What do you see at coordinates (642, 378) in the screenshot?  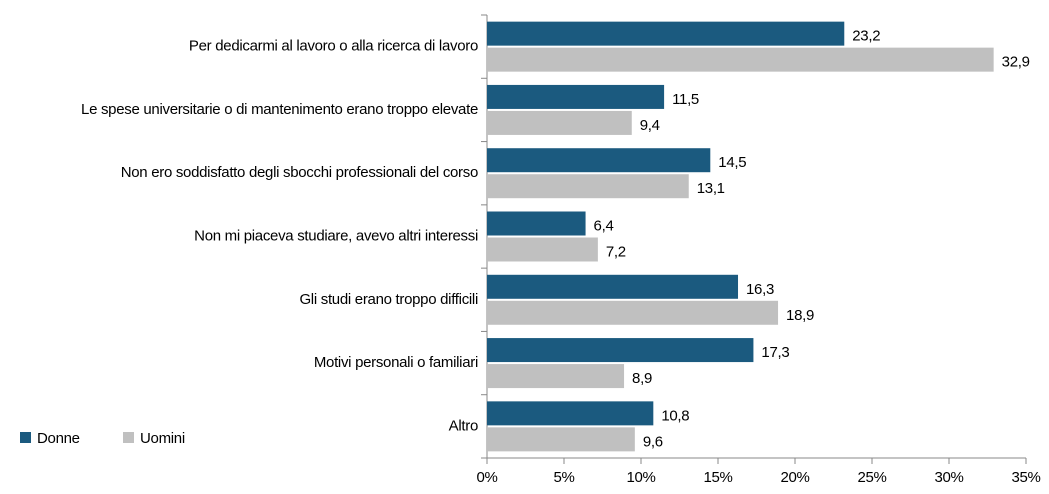 I see `data-label: 8,9` at bounding box center [642, 378].